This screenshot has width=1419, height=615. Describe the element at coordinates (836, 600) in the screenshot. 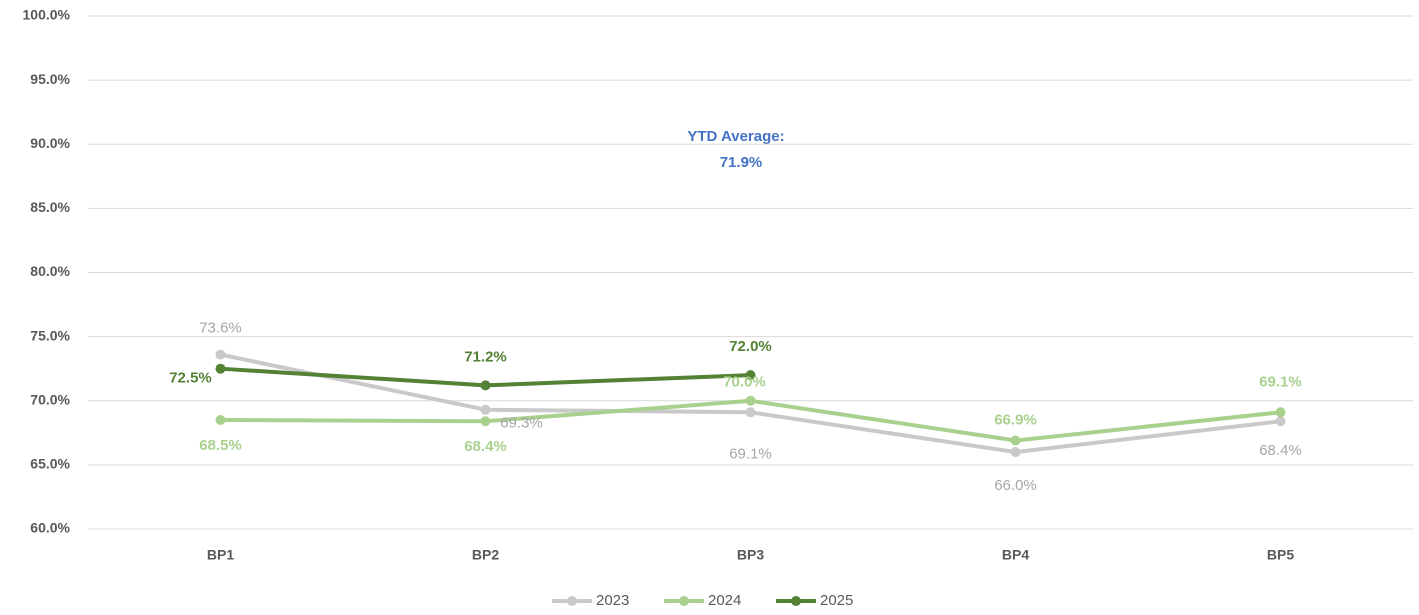

I see `legend-label: 2025` at that location.